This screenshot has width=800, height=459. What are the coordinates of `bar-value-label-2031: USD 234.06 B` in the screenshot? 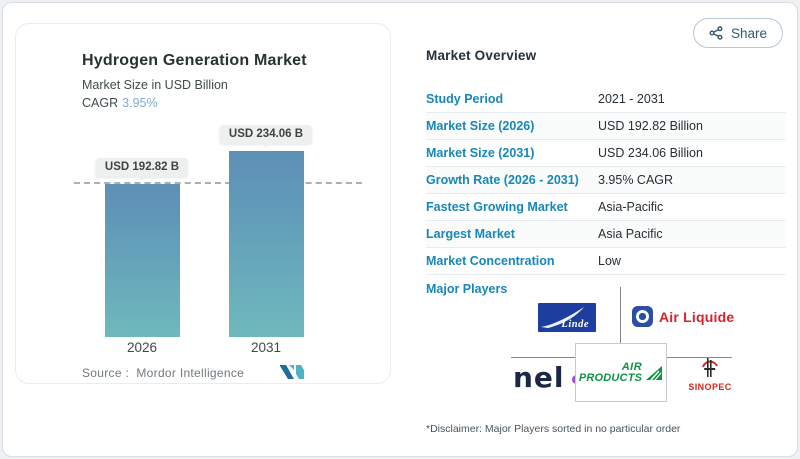 It's located at (266, 135).